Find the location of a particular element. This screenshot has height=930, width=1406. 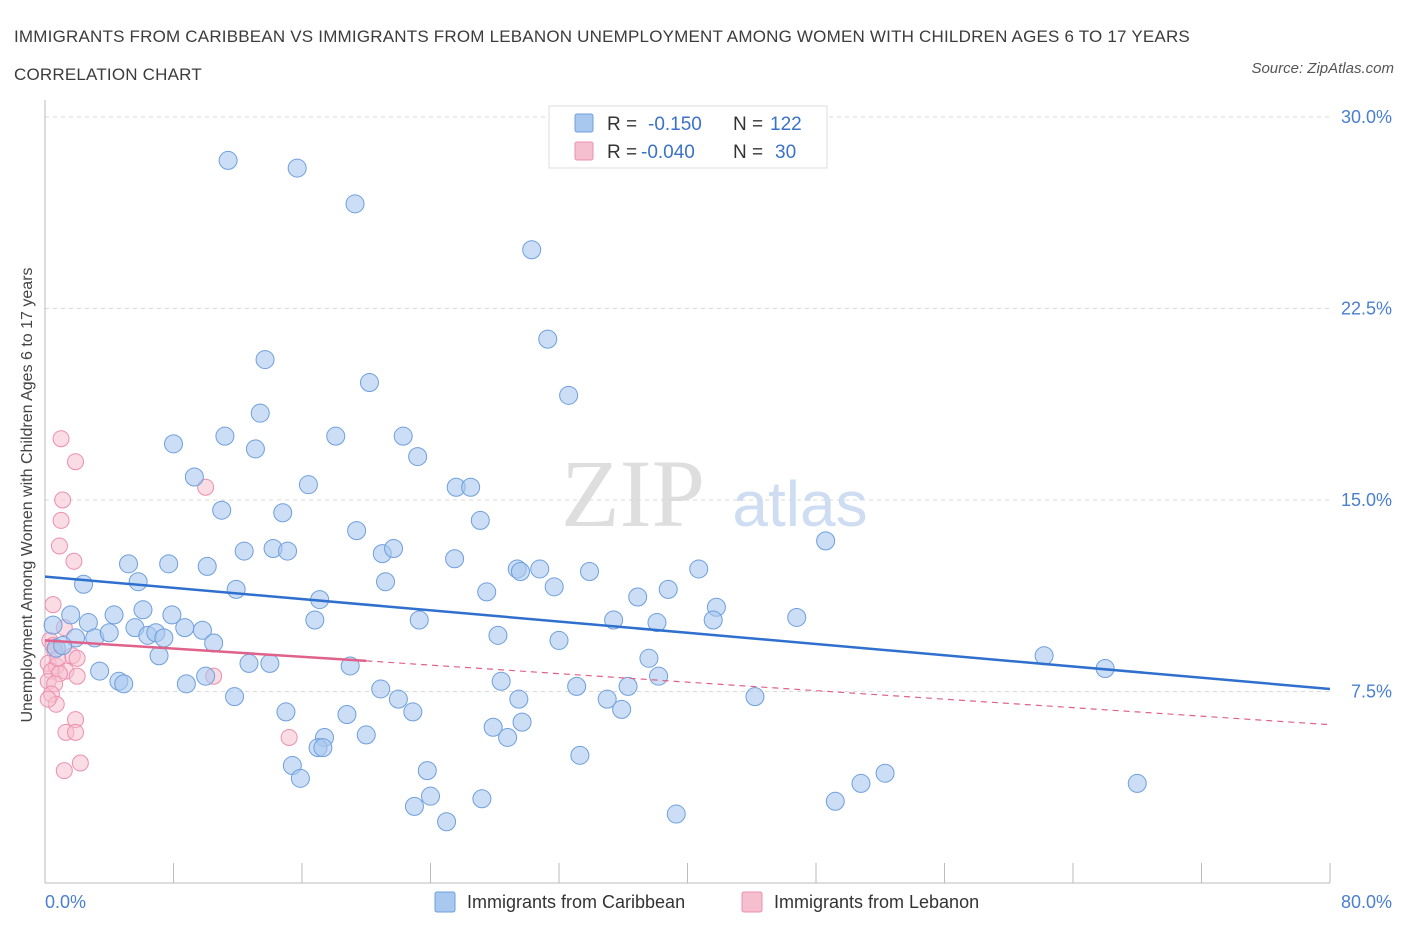

series-lebanon is located at coordinates (168, 605).